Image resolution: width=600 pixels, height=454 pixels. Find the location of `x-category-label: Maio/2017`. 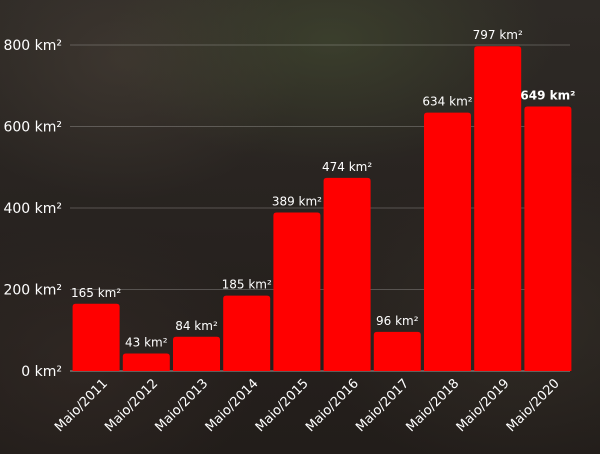

x-category-label: Maio/2017 is located at coordinates (382, 405).